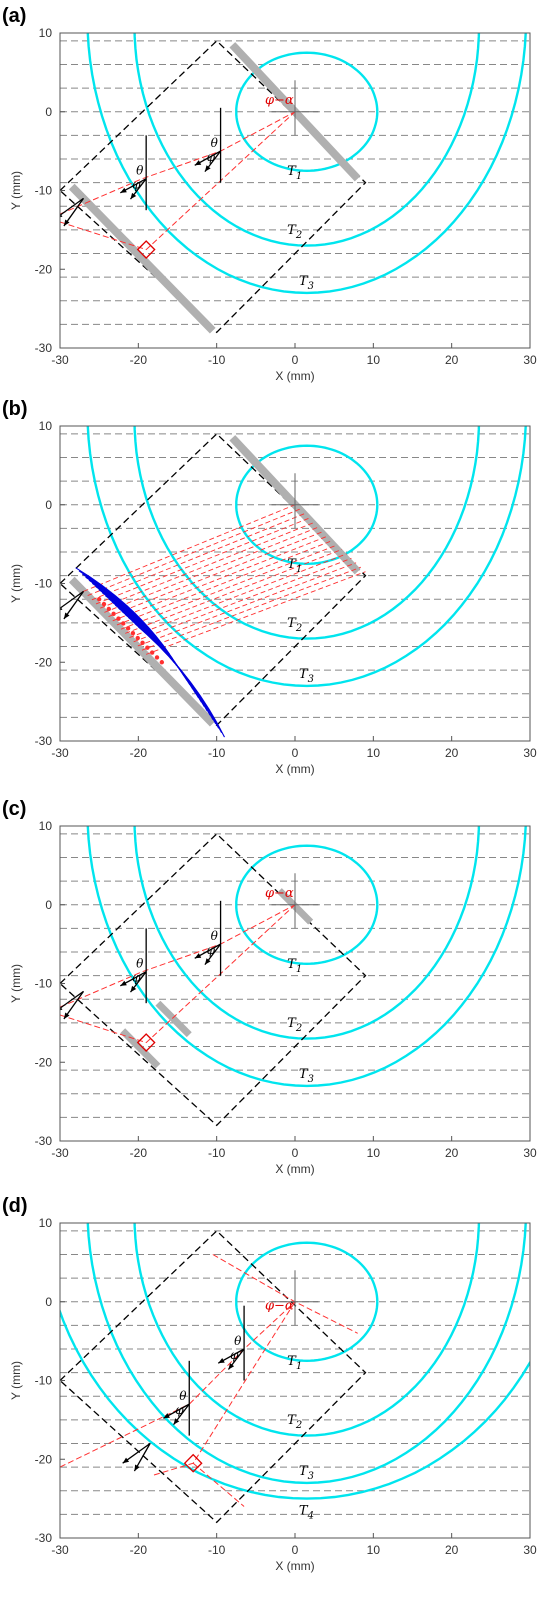 The height and width of the screenshot is (1600, 550). I want to click on angle-marker-upper-arrow-refl, so click(231, 1356).